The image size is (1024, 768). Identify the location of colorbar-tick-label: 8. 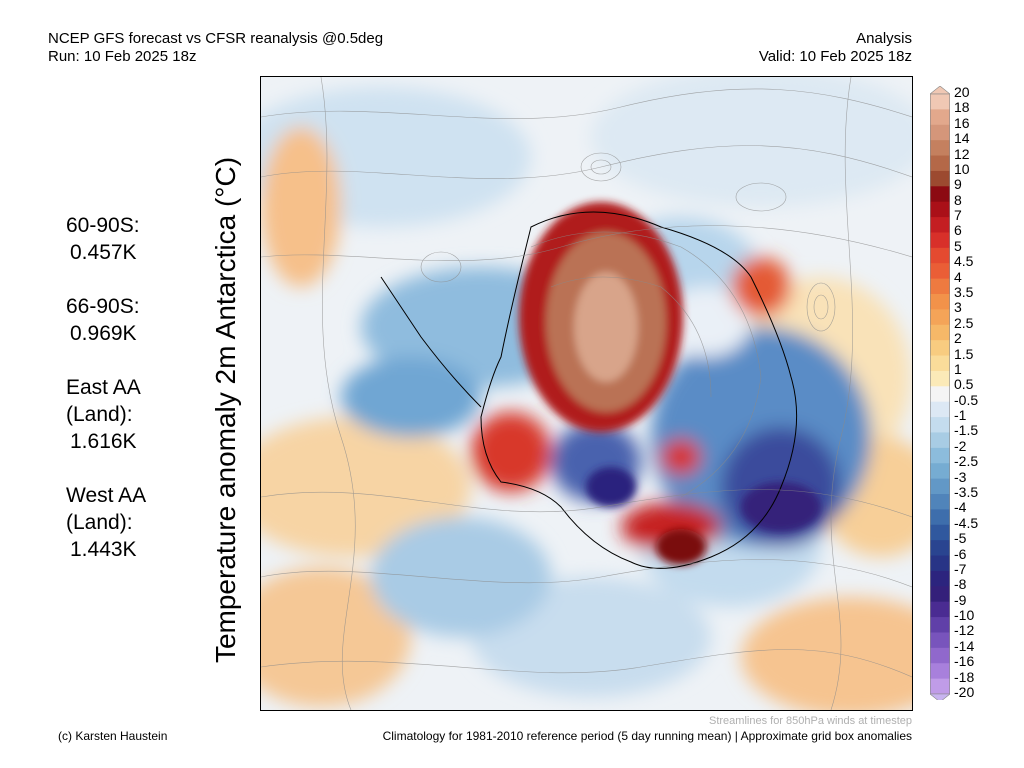
(958, 199).